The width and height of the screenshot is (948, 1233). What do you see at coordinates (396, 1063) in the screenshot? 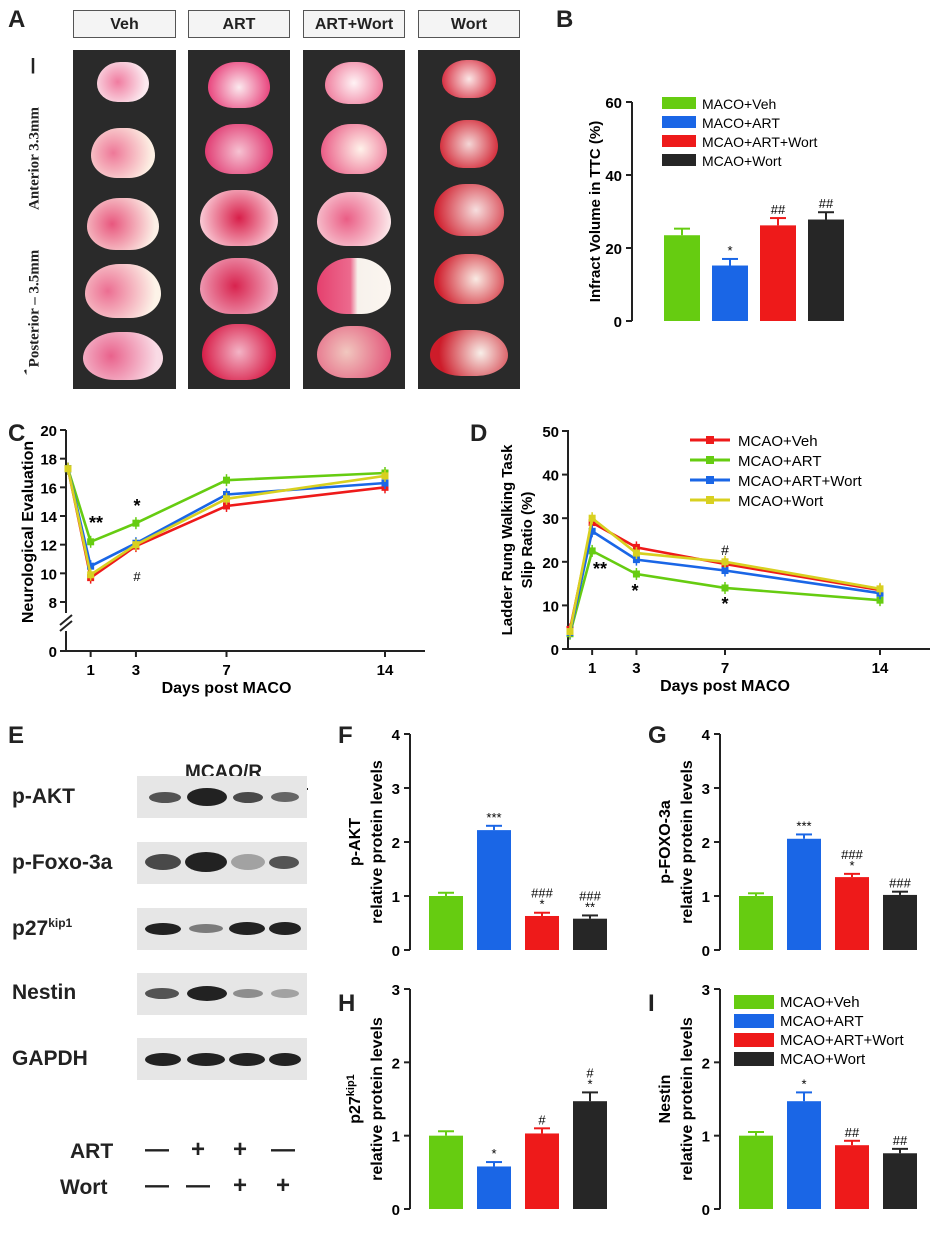
I see `y-tick-label: 2` at bounding box center [396, 1063].